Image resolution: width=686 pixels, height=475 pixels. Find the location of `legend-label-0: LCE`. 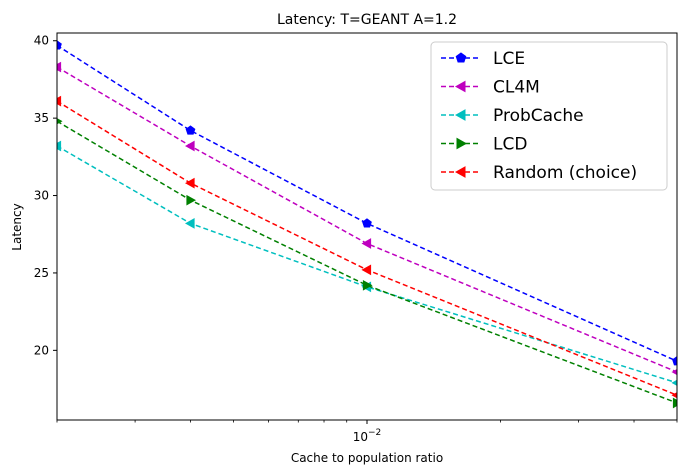

legend-label-0: LCE is located at coordinates (509, 59).